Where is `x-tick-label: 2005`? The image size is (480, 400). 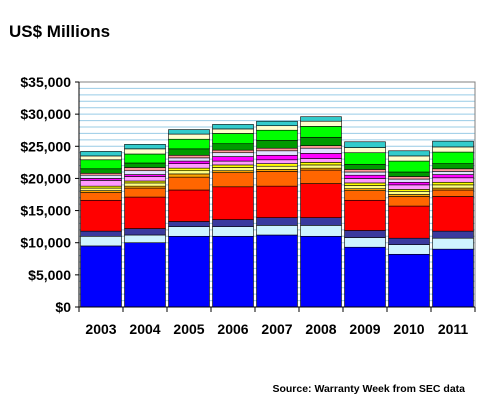 x-tick-label: 2005 is located at coordinates (188, 329).